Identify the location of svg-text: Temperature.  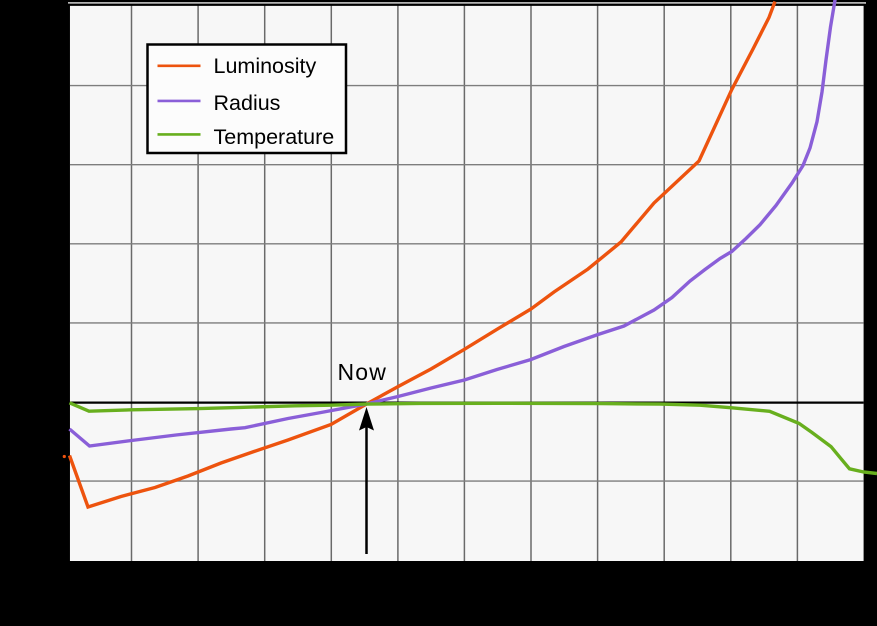
(274, 137).